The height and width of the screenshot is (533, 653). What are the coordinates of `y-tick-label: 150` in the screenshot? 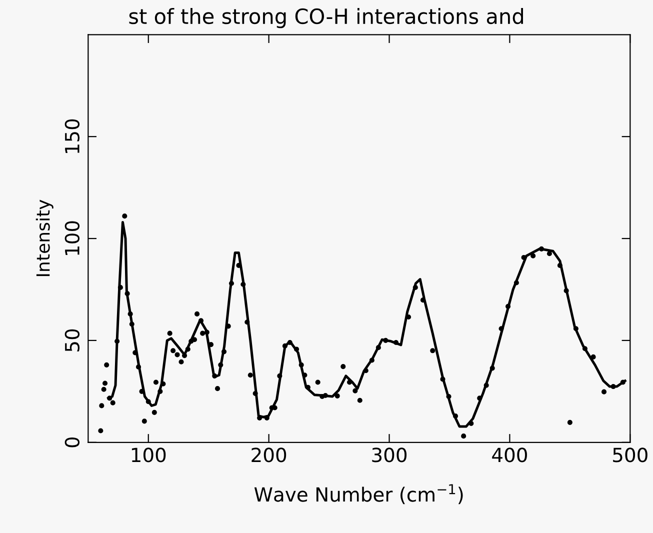 It's located at (72, 136).